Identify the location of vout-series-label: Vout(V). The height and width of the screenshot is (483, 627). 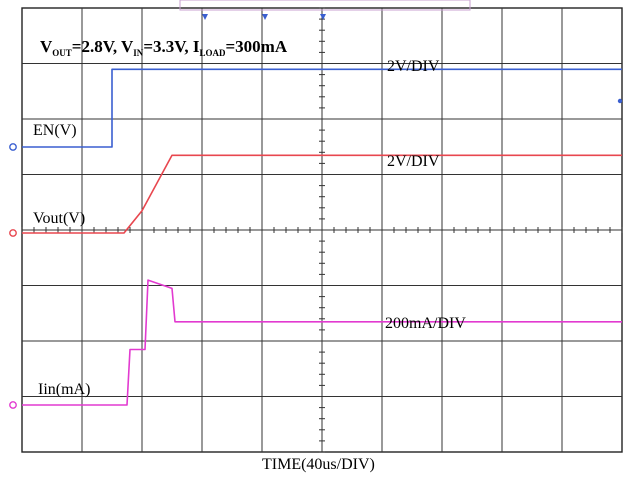
(59, 218).